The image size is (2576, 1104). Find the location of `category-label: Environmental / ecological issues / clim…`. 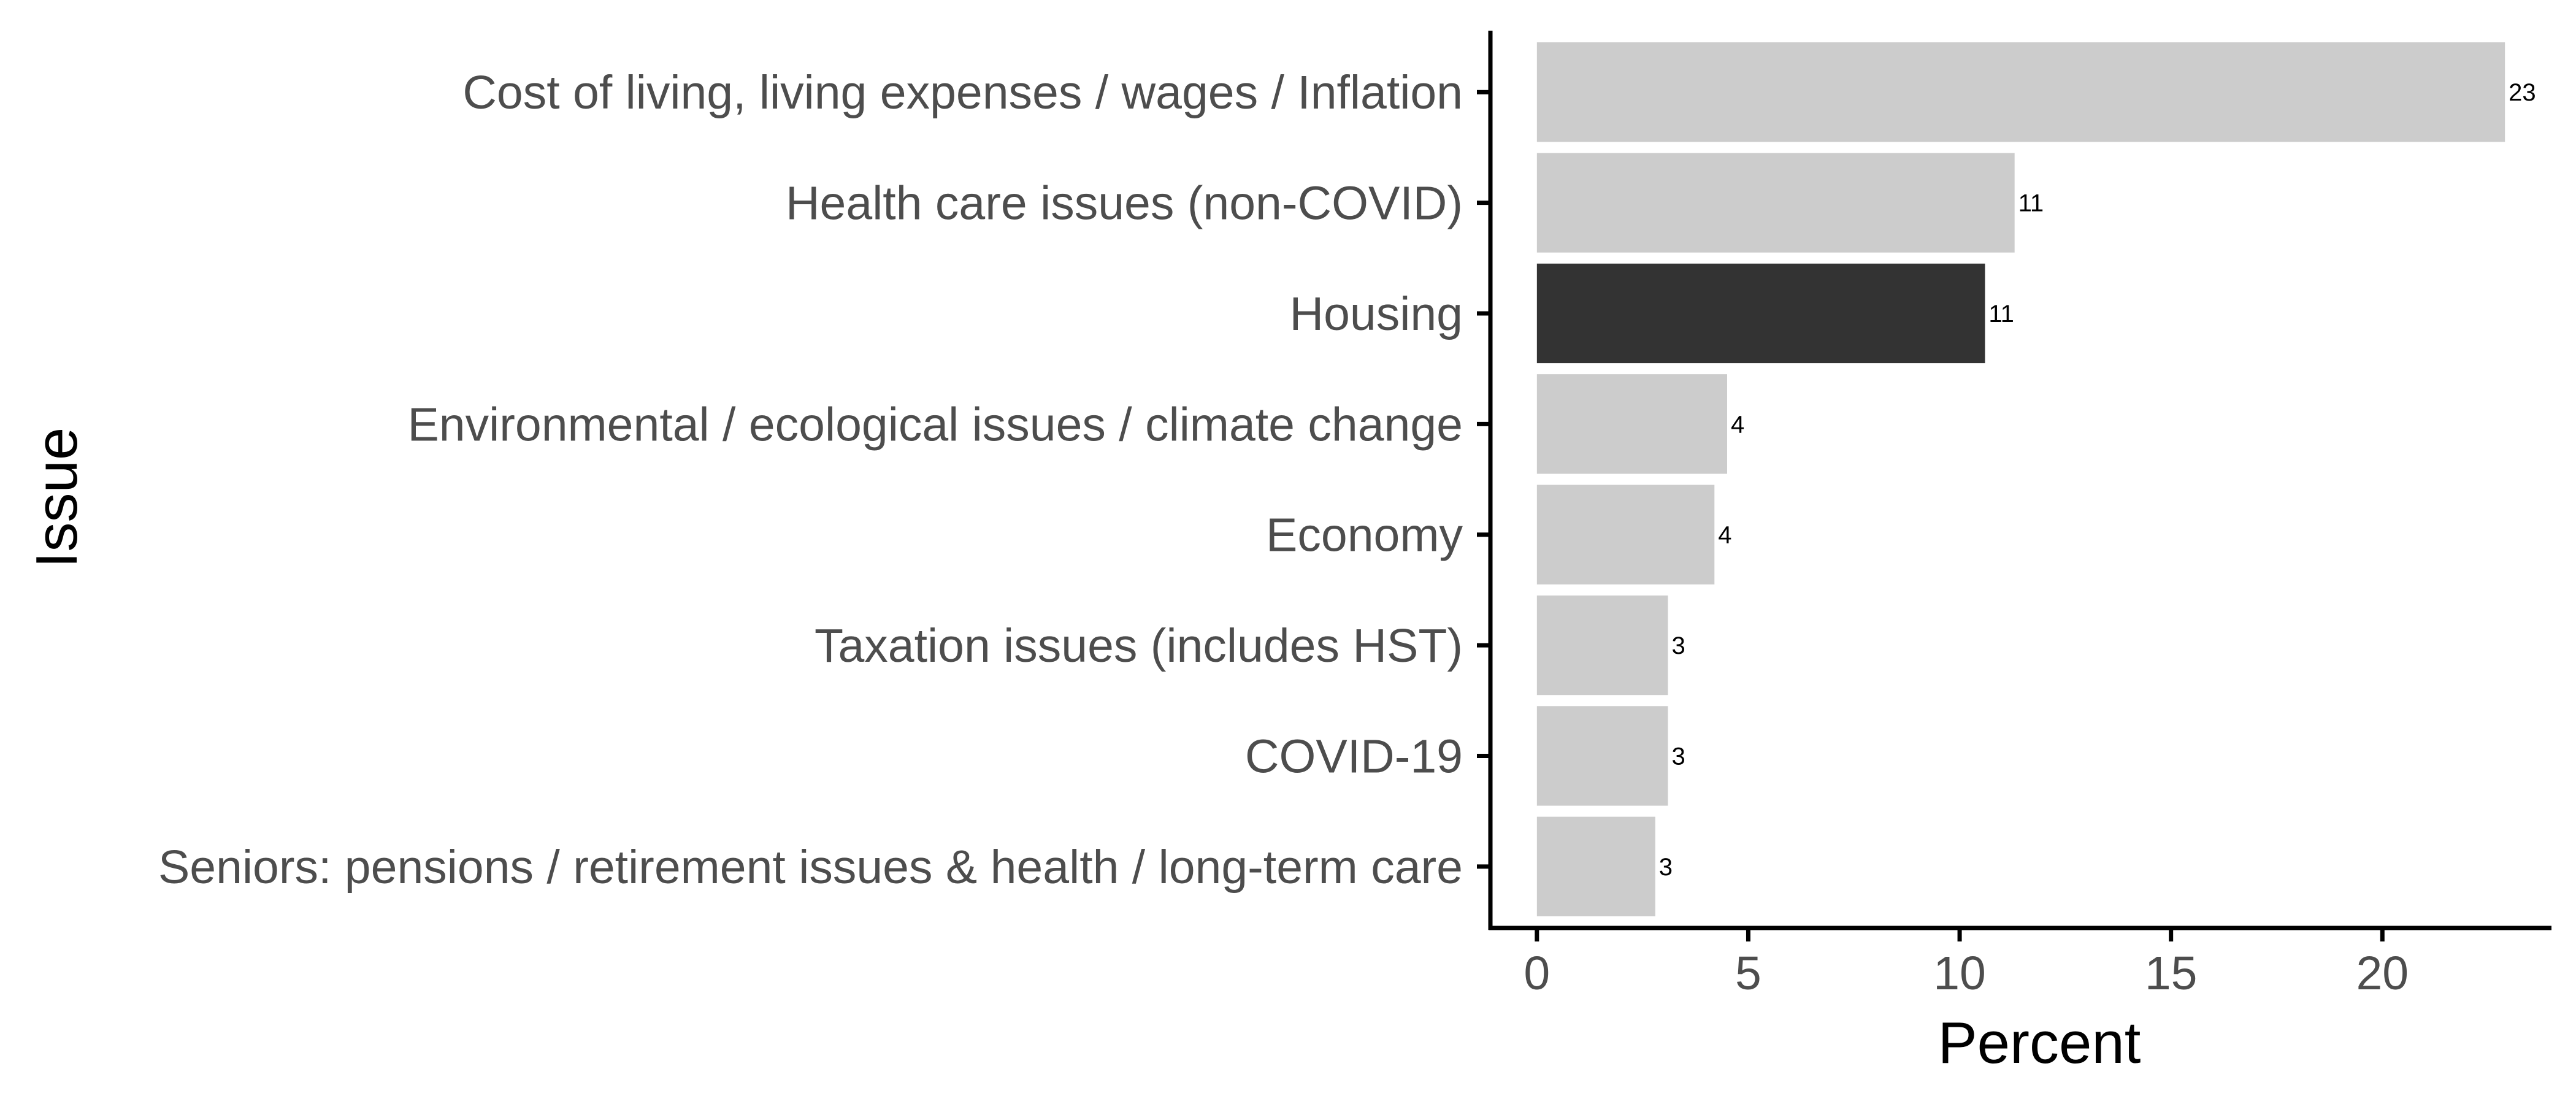

category-label: Environmental / ecological issues / clim… is located at coordinates (935, 424).